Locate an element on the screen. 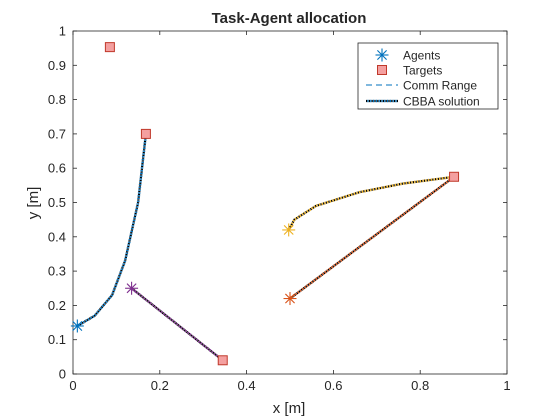 This screenshot has width=560, height=420. y-tick-label: 0 is located at coordinates (62, 374).